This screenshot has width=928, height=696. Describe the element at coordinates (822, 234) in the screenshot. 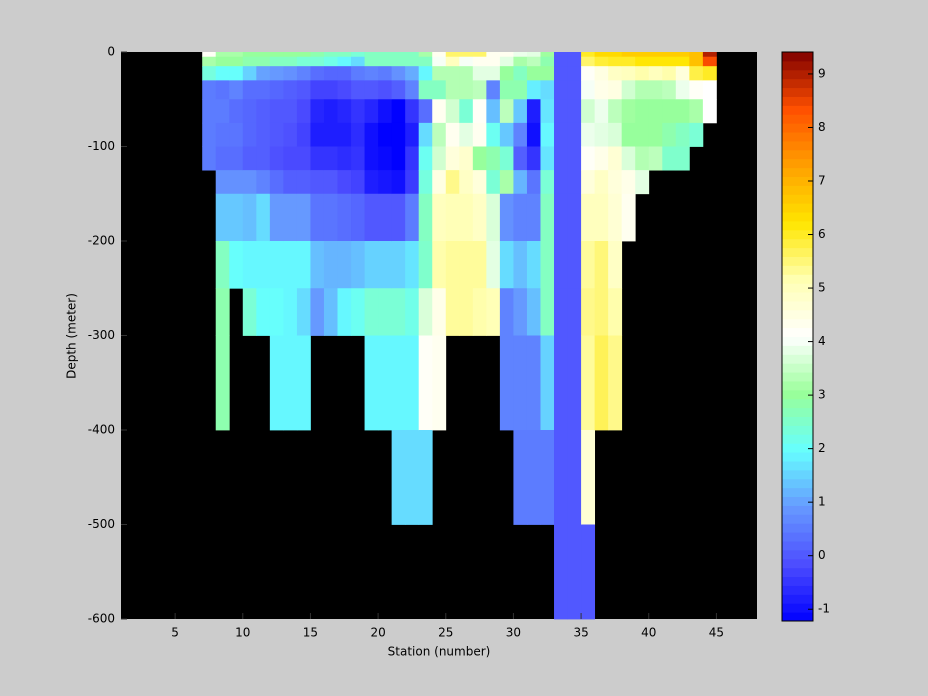

I see `colorbar-tick-label: 6` at that location.